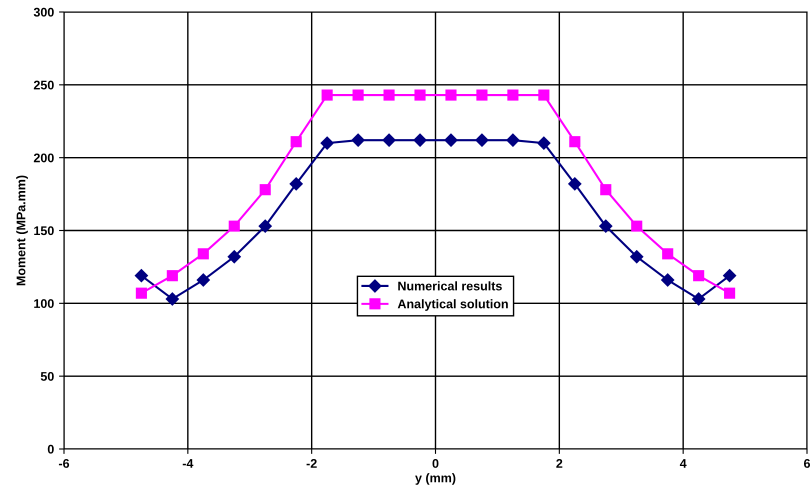 Image resolution: width=811 pixels, height=501 pixels. Describe the element at coordinates (44, 231) in the screenshot. I see `y-tick-label: 150` at that location.